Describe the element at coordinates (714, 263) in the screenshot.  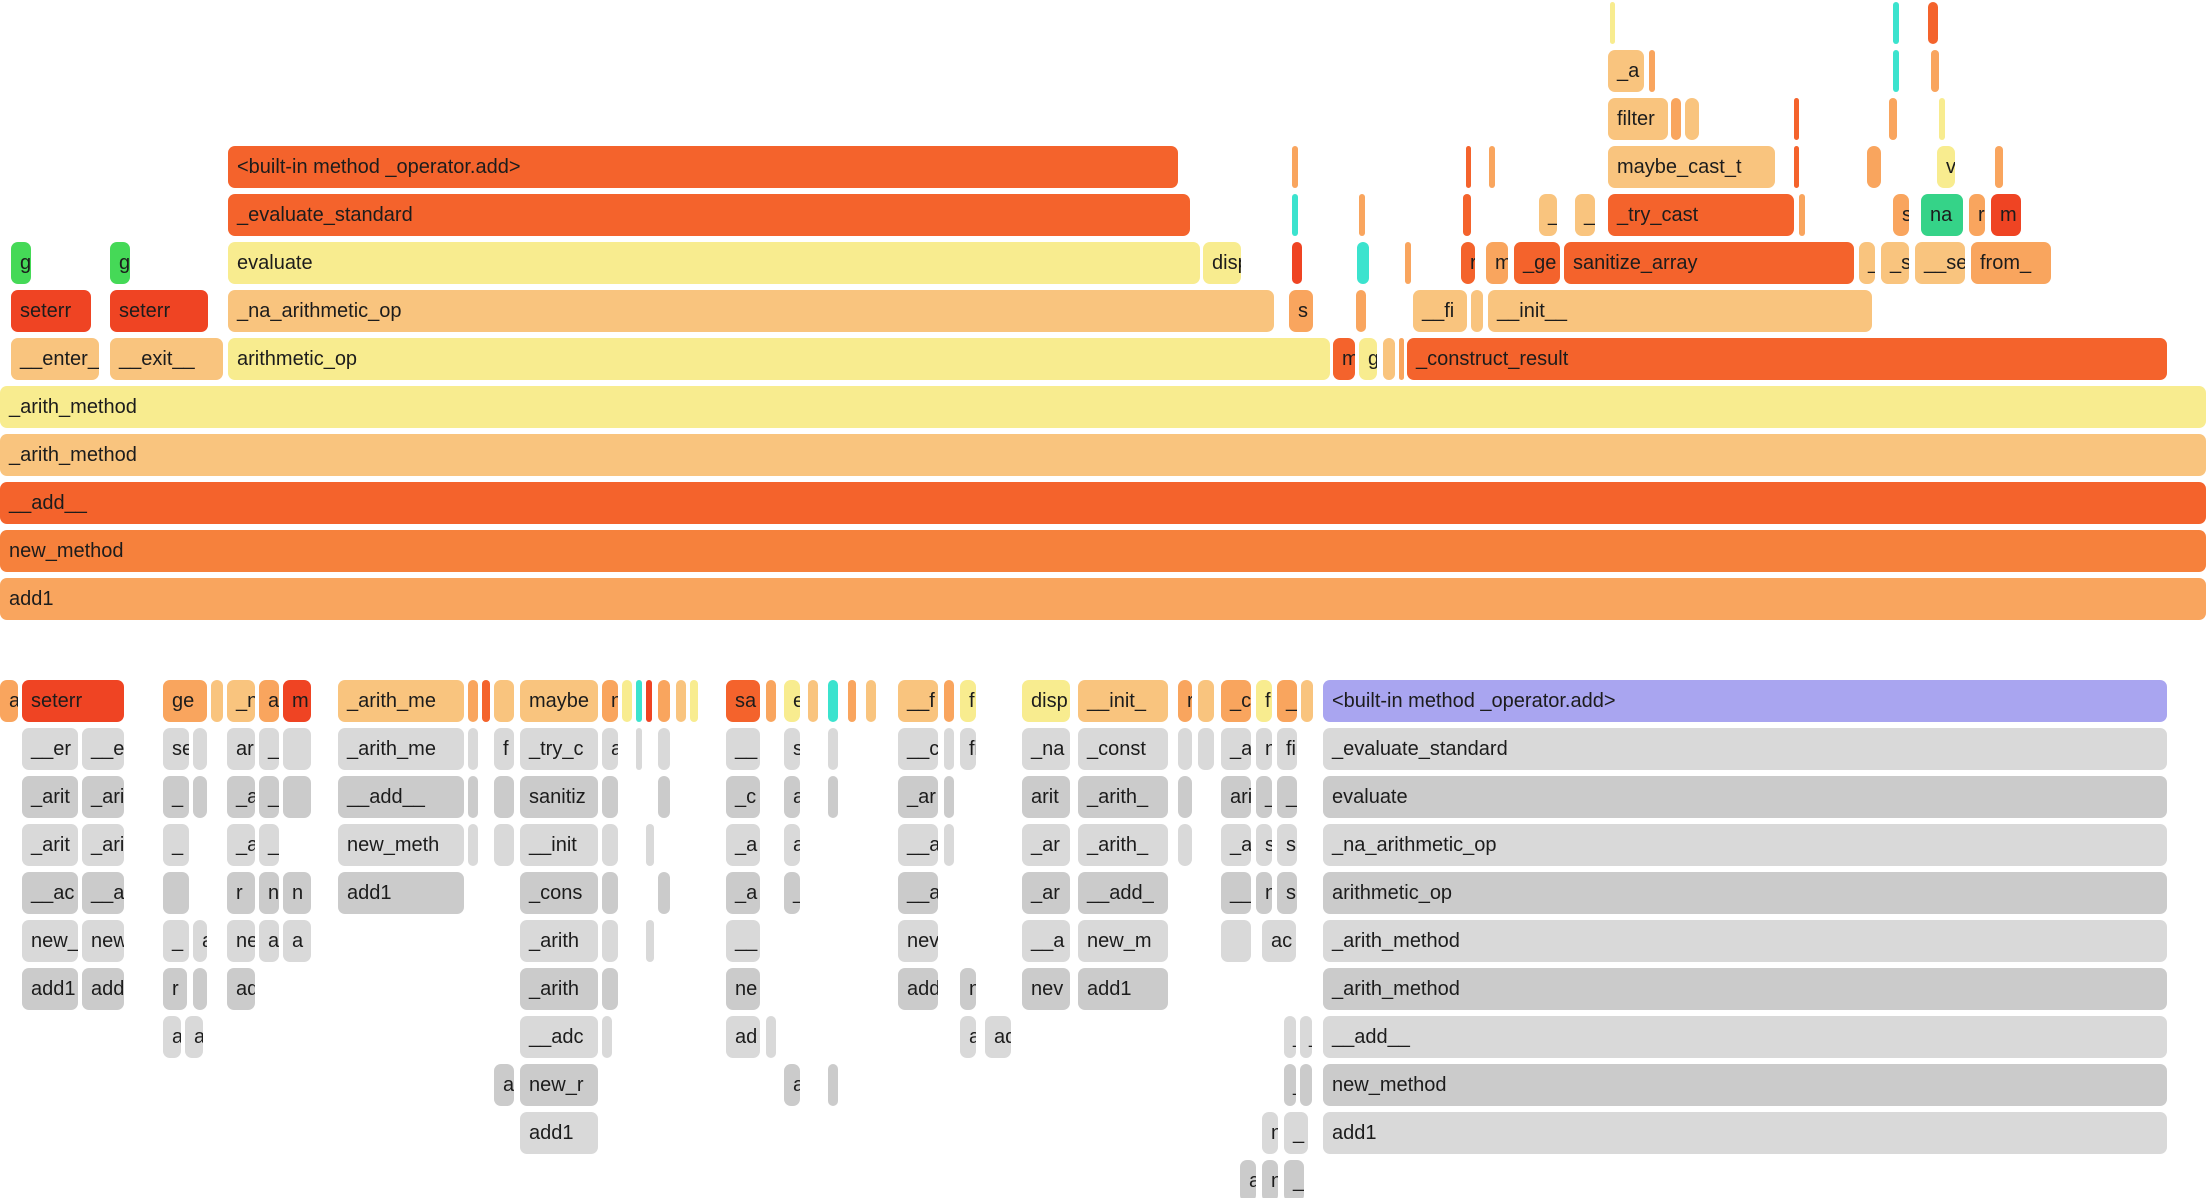
I see `top-frame-evaluate: evaluate` at that location.